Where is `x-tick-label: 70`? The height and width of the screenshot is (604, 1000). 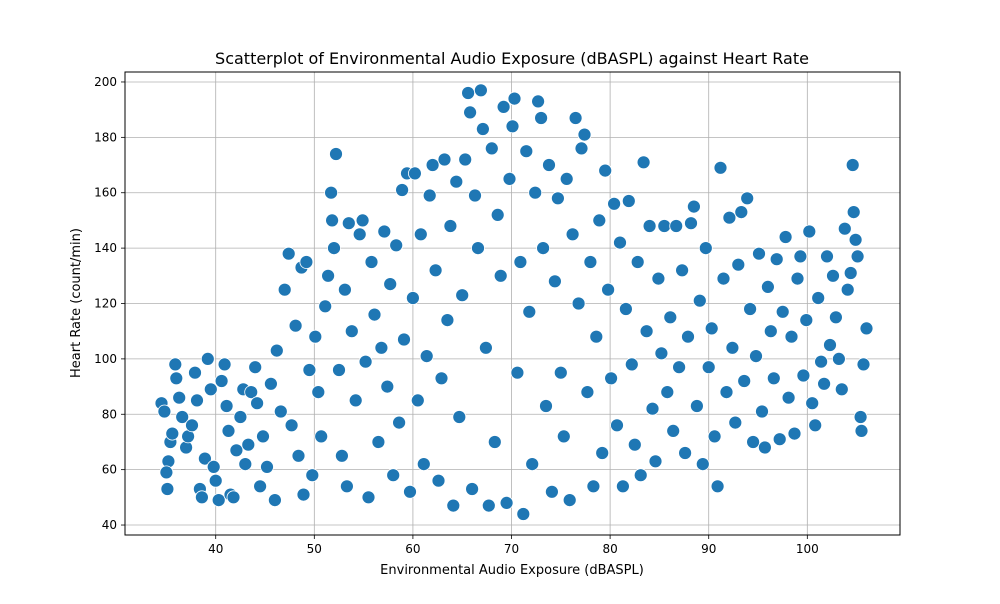 x-tick-label: 70 is located at coordinates (511, 549).